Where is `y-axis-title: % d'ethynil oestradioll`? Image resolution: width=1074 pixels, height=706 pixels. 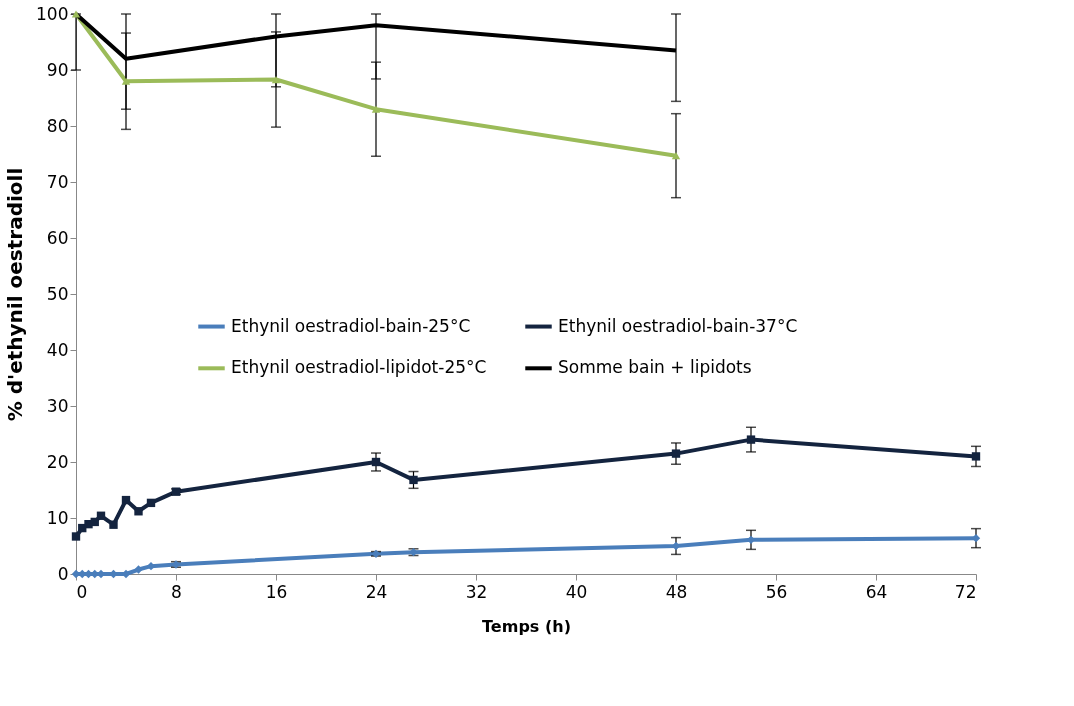 y-axis-title: % d'ethynil oestradioll is located at coordinates (15, 294).